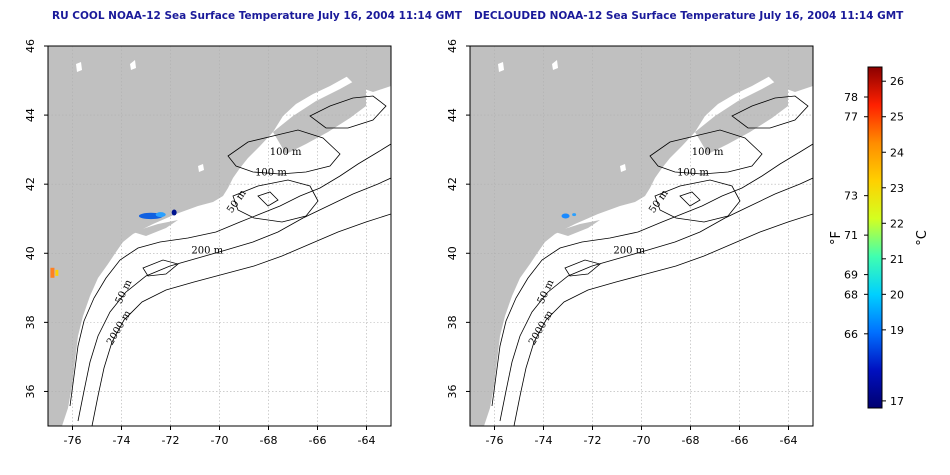 The width and height of the screenshot is (950, 475). I want to click on celsius-tick-label: 21, so click(897, 259).